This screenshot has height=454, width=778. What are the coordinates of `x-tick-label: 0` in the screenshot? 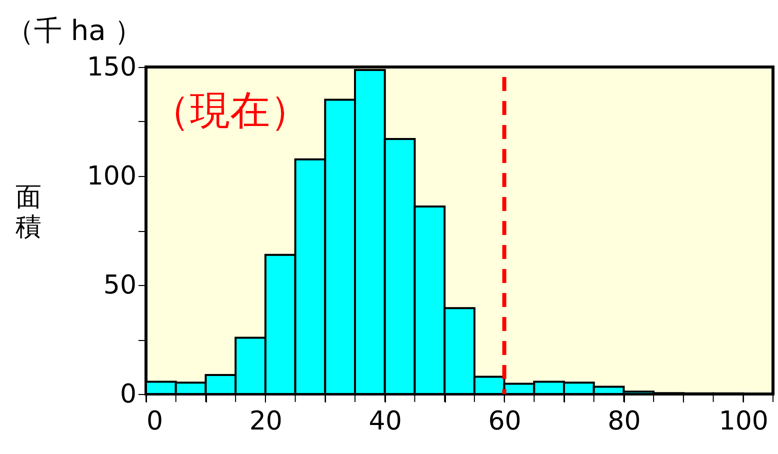 It's located at (155, 421).